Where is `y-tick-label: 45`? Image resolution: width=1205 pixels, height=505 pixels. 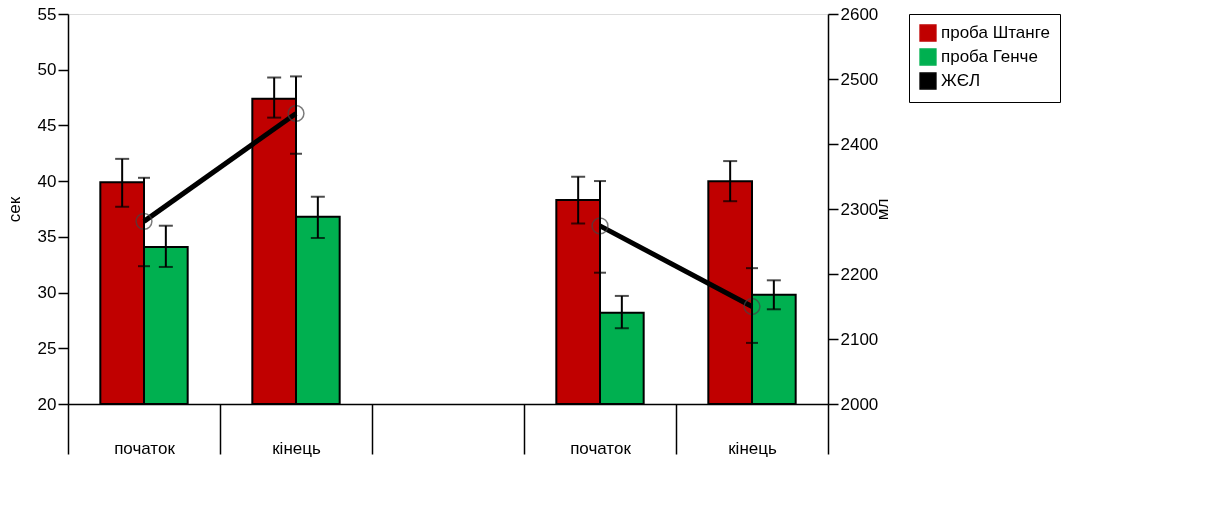
y-tick-label: 45 is located at coordinates (47, 125).